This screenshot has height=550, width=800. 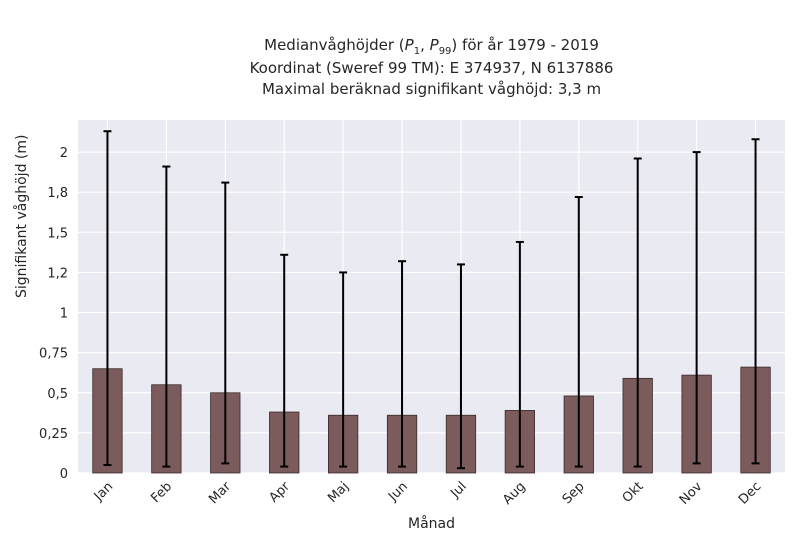 What do you see at coordinates (57, 273) in the screenshot?
I see `y-tick-label: 1,2` at bounding box center [57, 273].